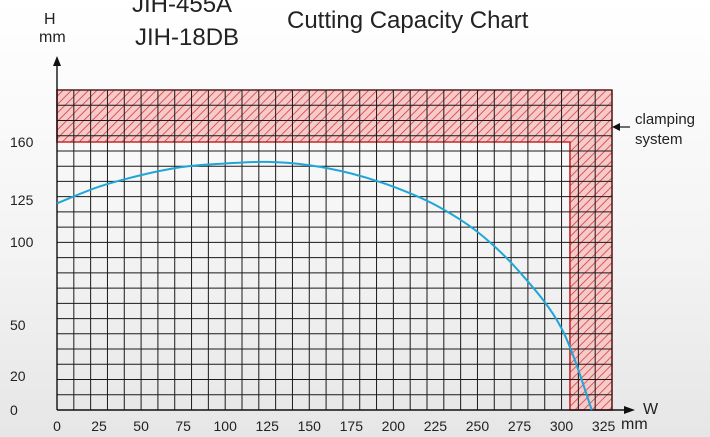 The height and width of the screenshot is (437, 710). Describe the element at coordinates (629, 410) in the screenshot. I see `x-axis-arrow` at that location.